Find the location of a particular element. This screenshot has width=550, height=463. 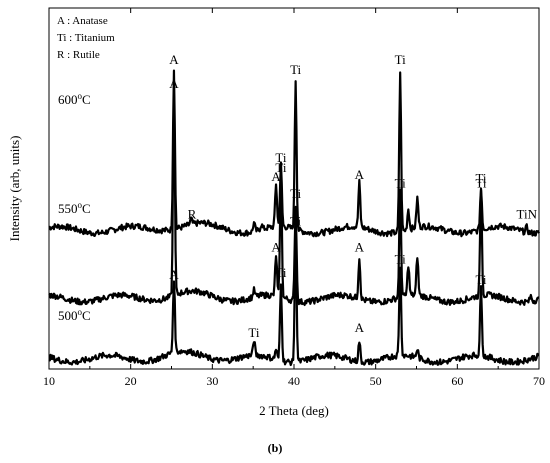

legend-entry-2: R : Rutile is located at coordinates (78, 55).